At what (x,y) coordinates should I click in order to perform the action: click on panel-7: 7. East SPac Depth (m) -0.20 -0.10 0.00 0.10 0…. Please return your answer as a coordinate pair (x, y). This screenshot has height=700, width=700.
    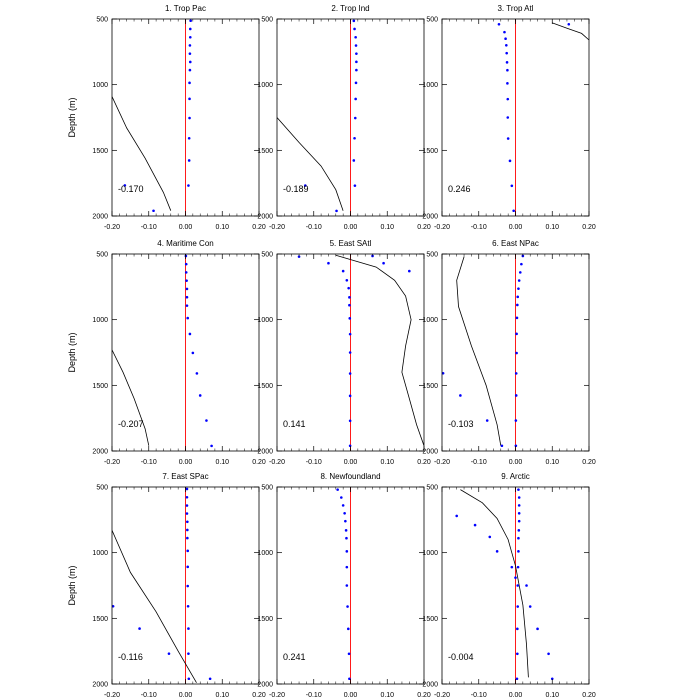
    Looking at the image, I should click on (166, 585).